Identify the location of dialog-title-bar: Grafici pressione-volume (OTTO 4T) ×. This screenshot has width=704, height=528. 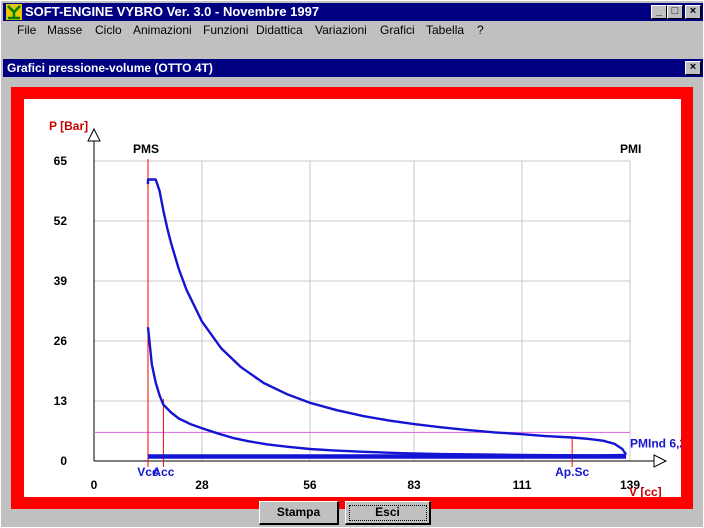
(353, 68).